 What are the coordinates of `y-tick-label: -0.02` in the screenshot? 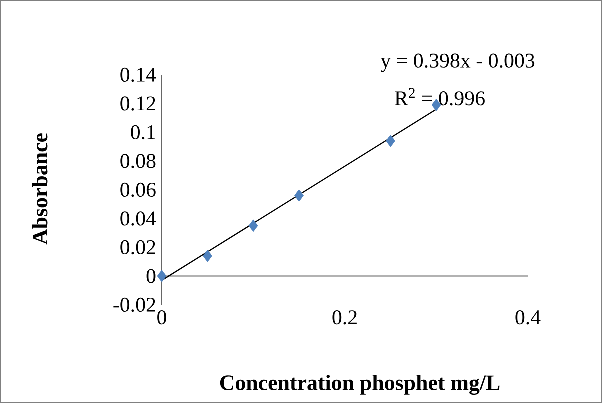 It's located at (135, 305).